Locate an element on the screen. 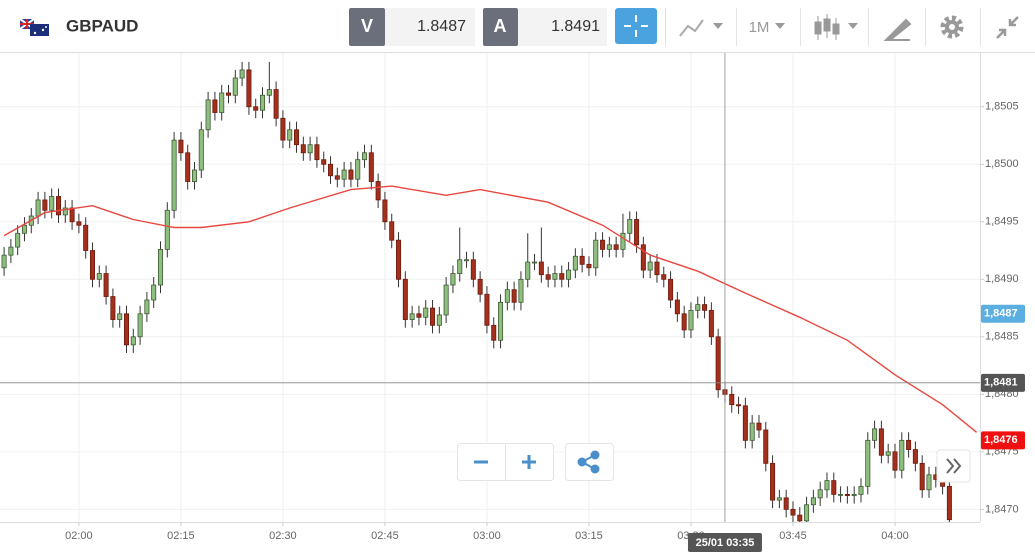  crosshair-icon is located at coordinates (636, 26).